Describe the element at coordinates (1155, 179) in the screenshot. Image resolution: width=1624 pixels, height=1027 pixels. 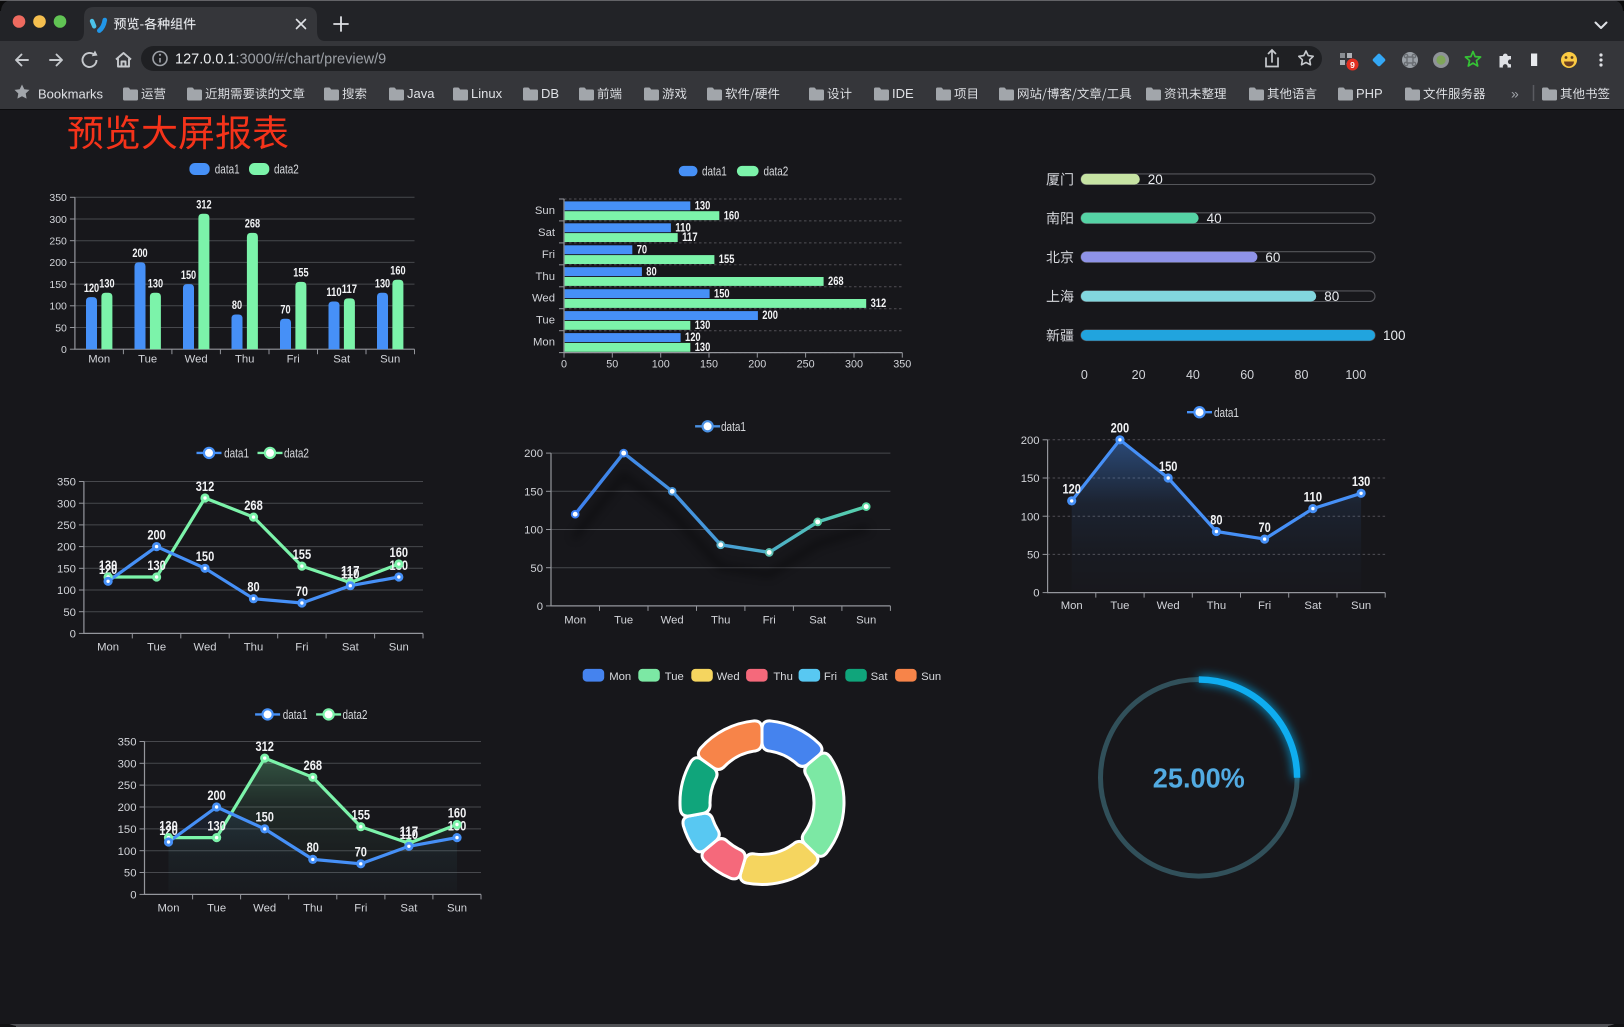
I see `svg-text: 20` at that location.